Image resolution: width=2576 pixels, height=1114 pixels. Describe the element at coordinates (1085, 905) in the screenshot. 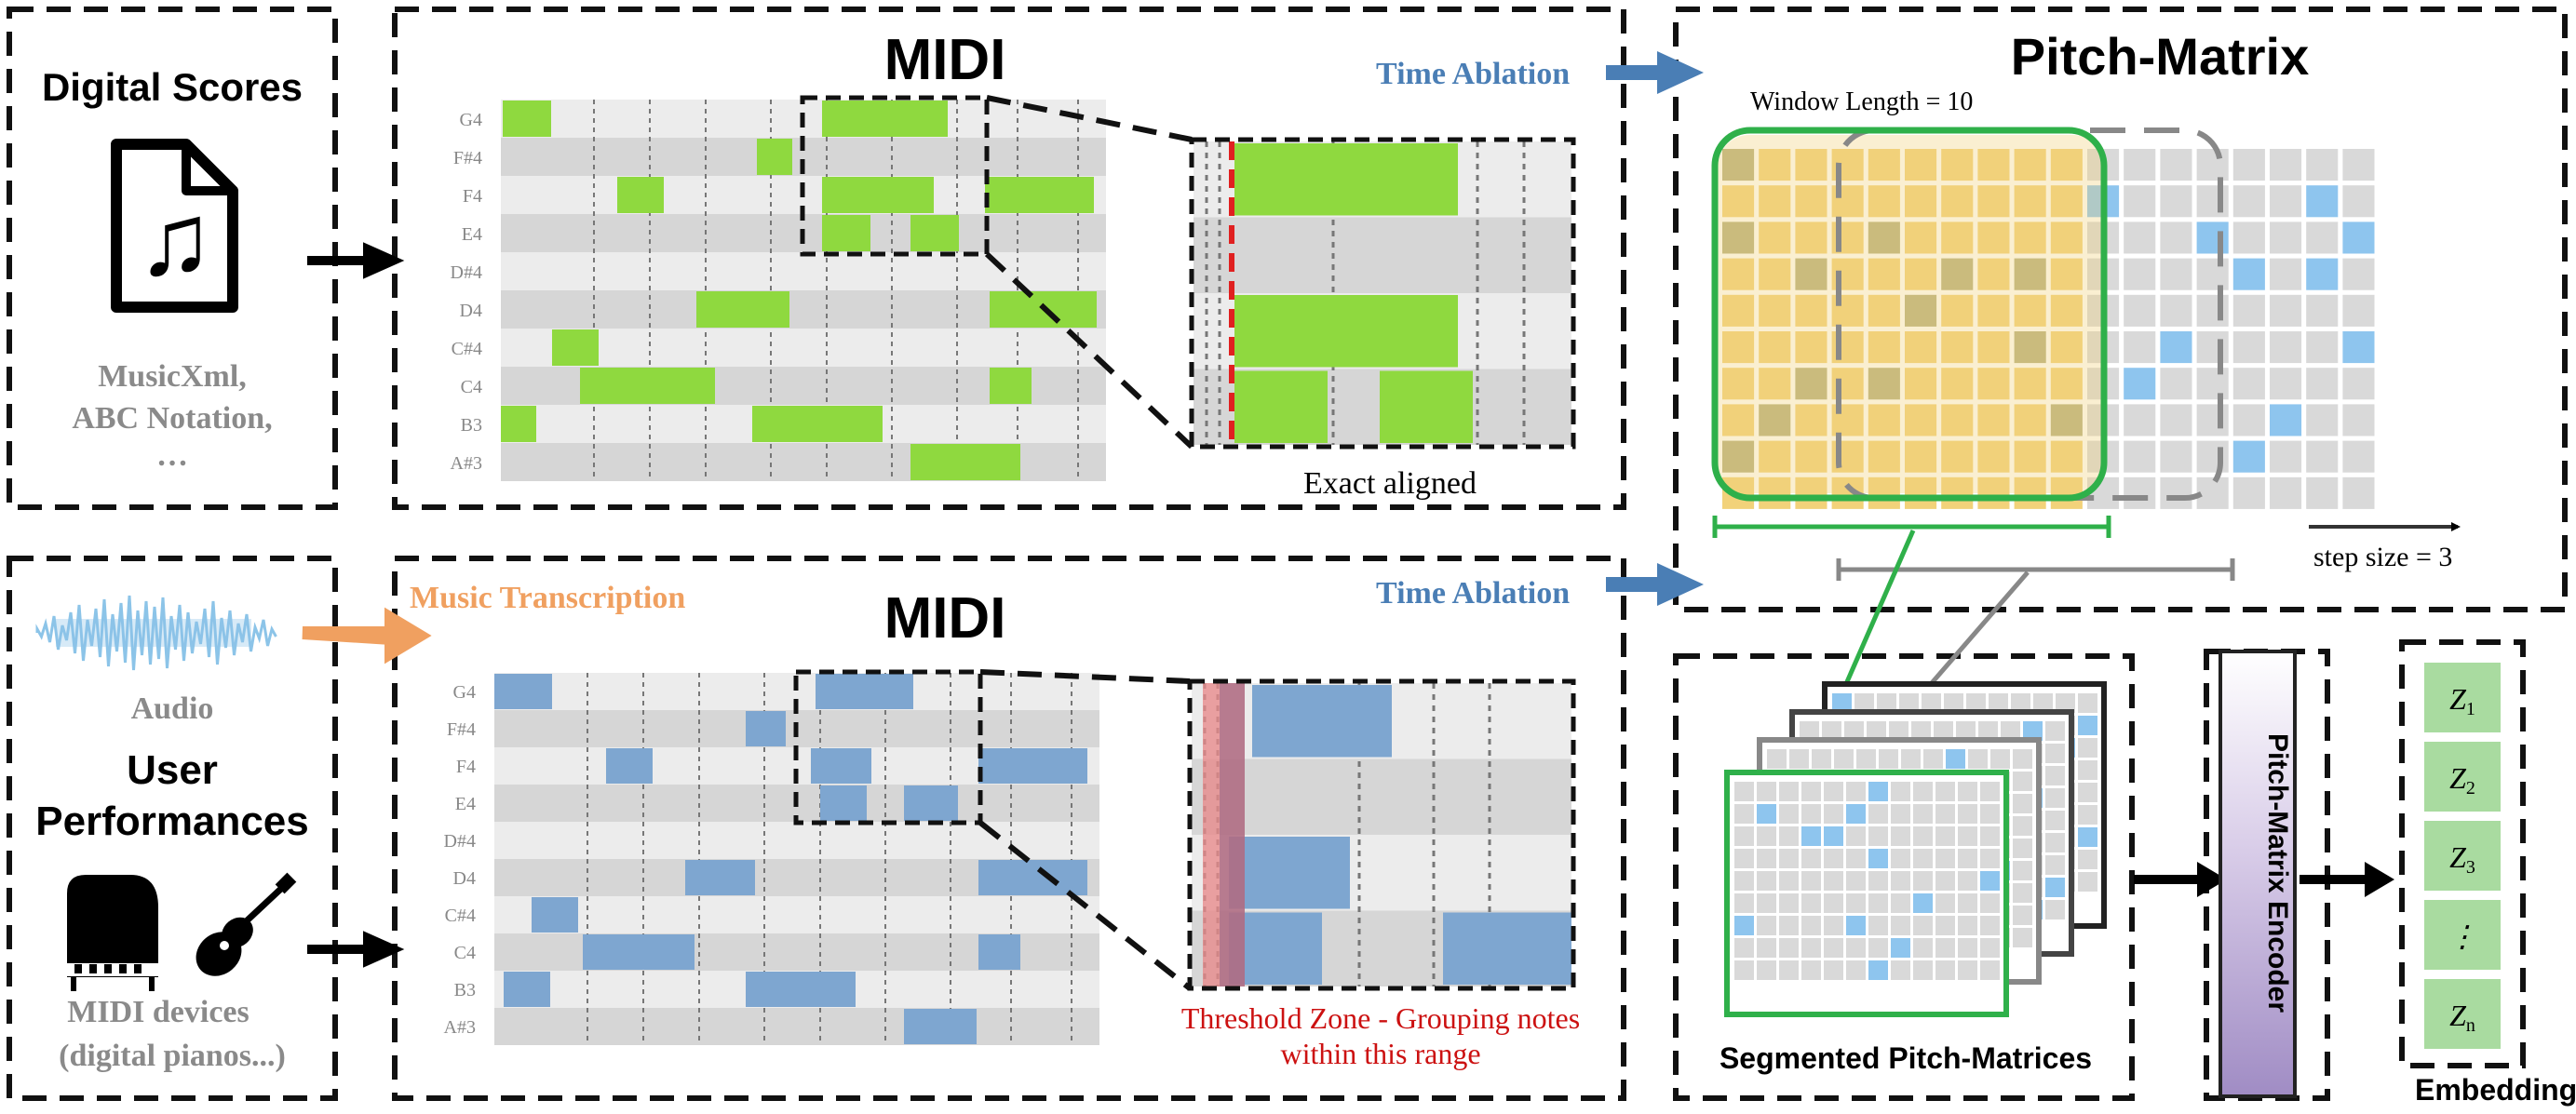

I see `zoom-line-bottom-b` at that location.